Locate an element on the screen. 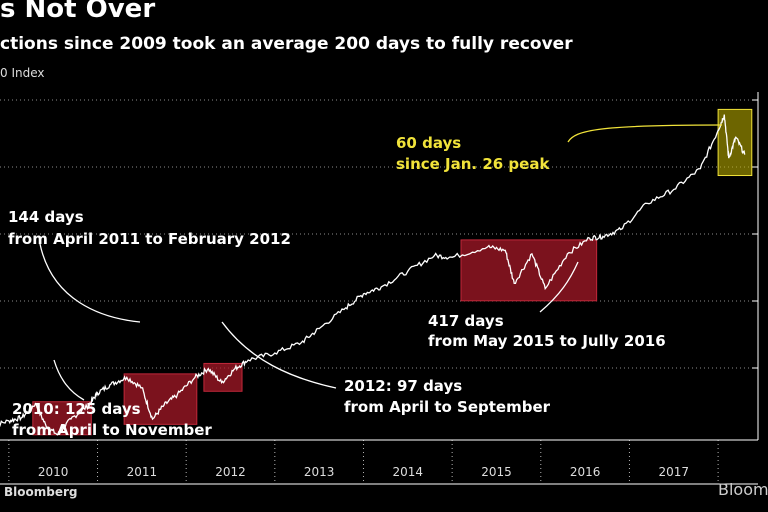  x-tick-label: 2010 is located at coordinates (53, 472).